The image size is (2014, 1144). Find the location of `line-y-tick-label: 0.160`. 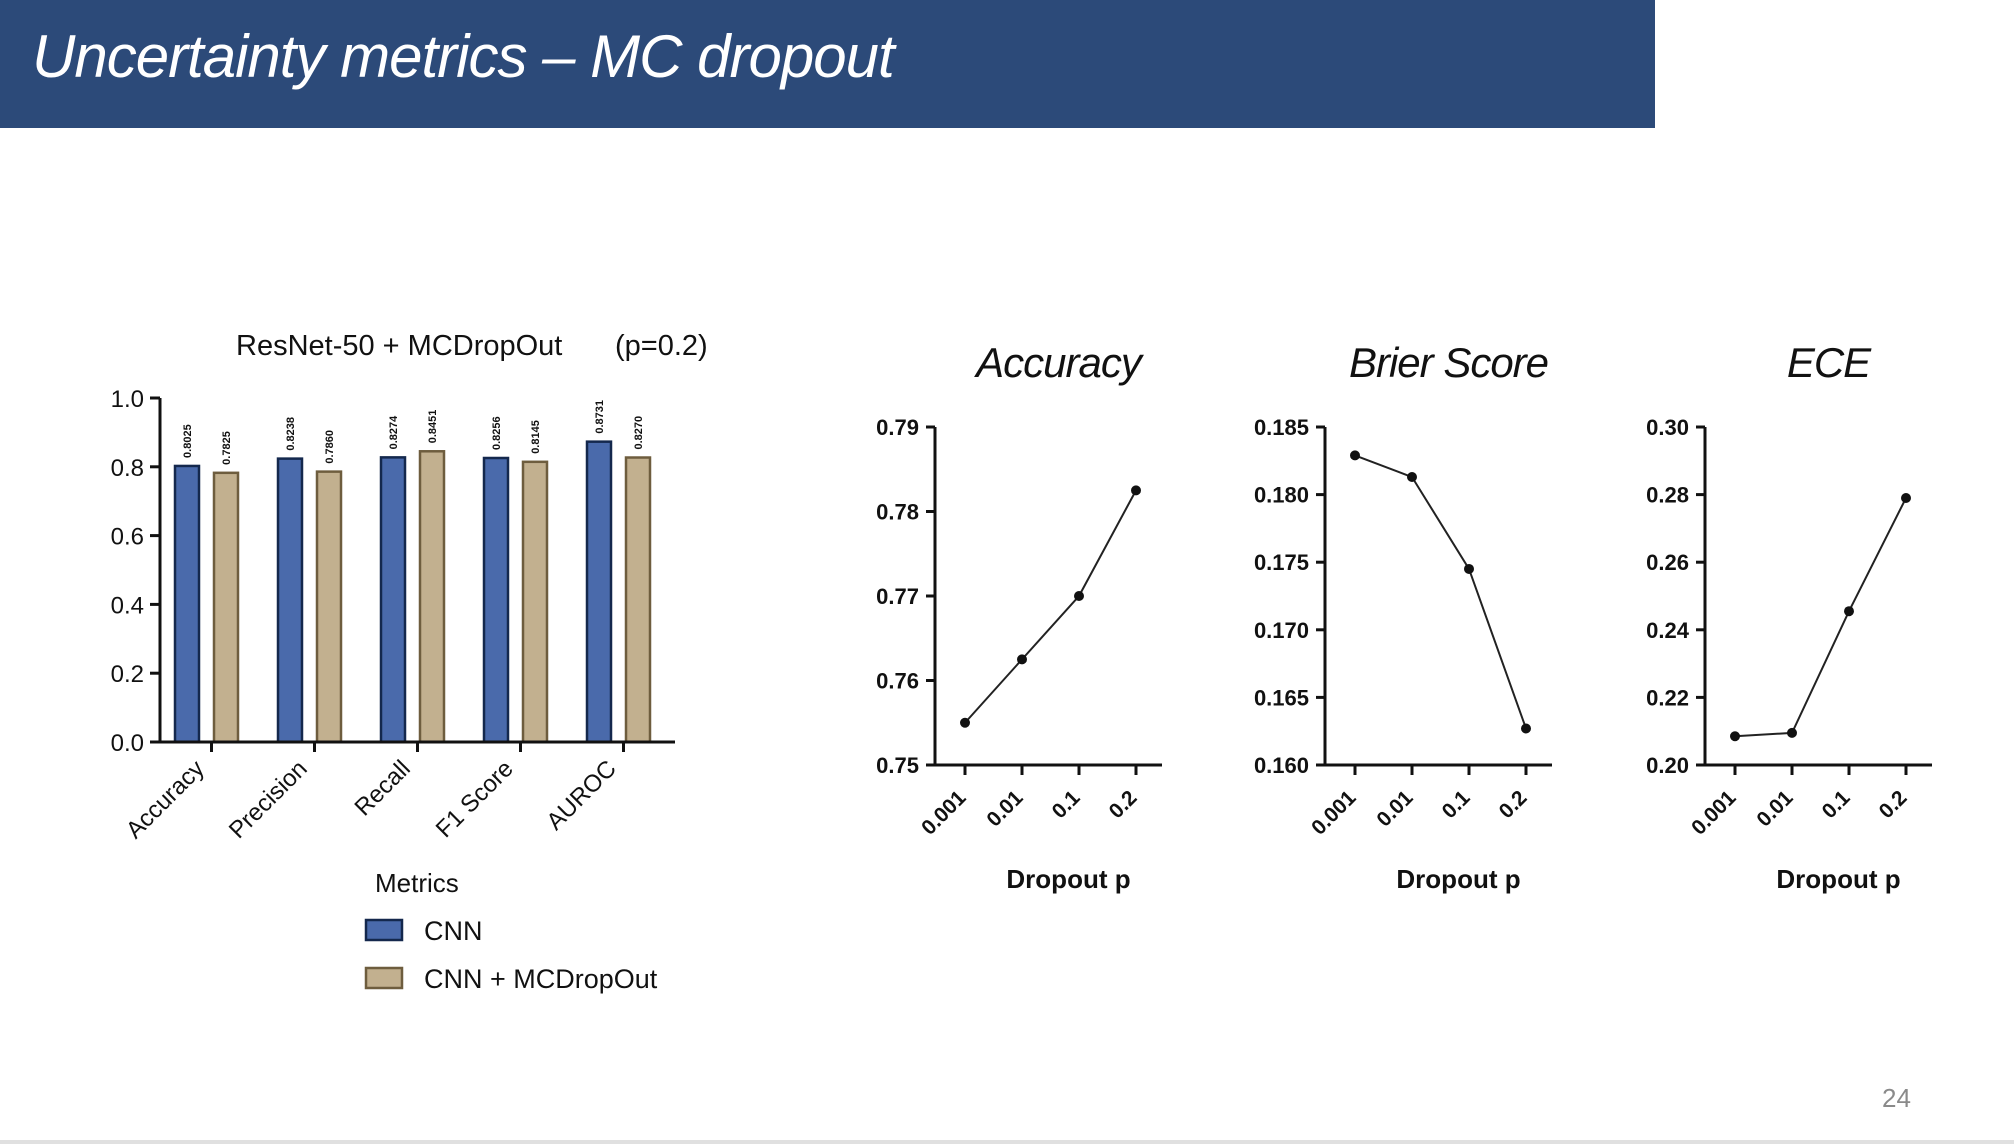

line-y-tick-label: 0.160 is located at coordinates (1281, 765).